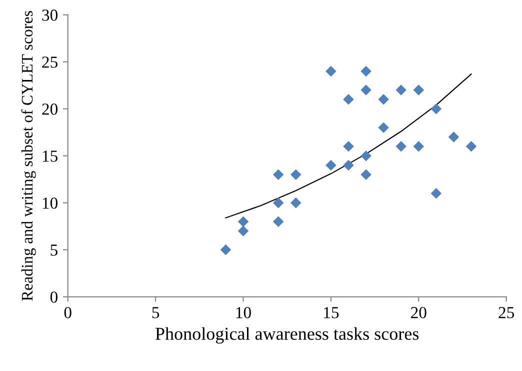 The height and width of the screenshot is (371, 522). What do you see at coordinates (54, 297) in the screenshot?
I see `y-tick-label: 0` at bounding box center [54, 297].